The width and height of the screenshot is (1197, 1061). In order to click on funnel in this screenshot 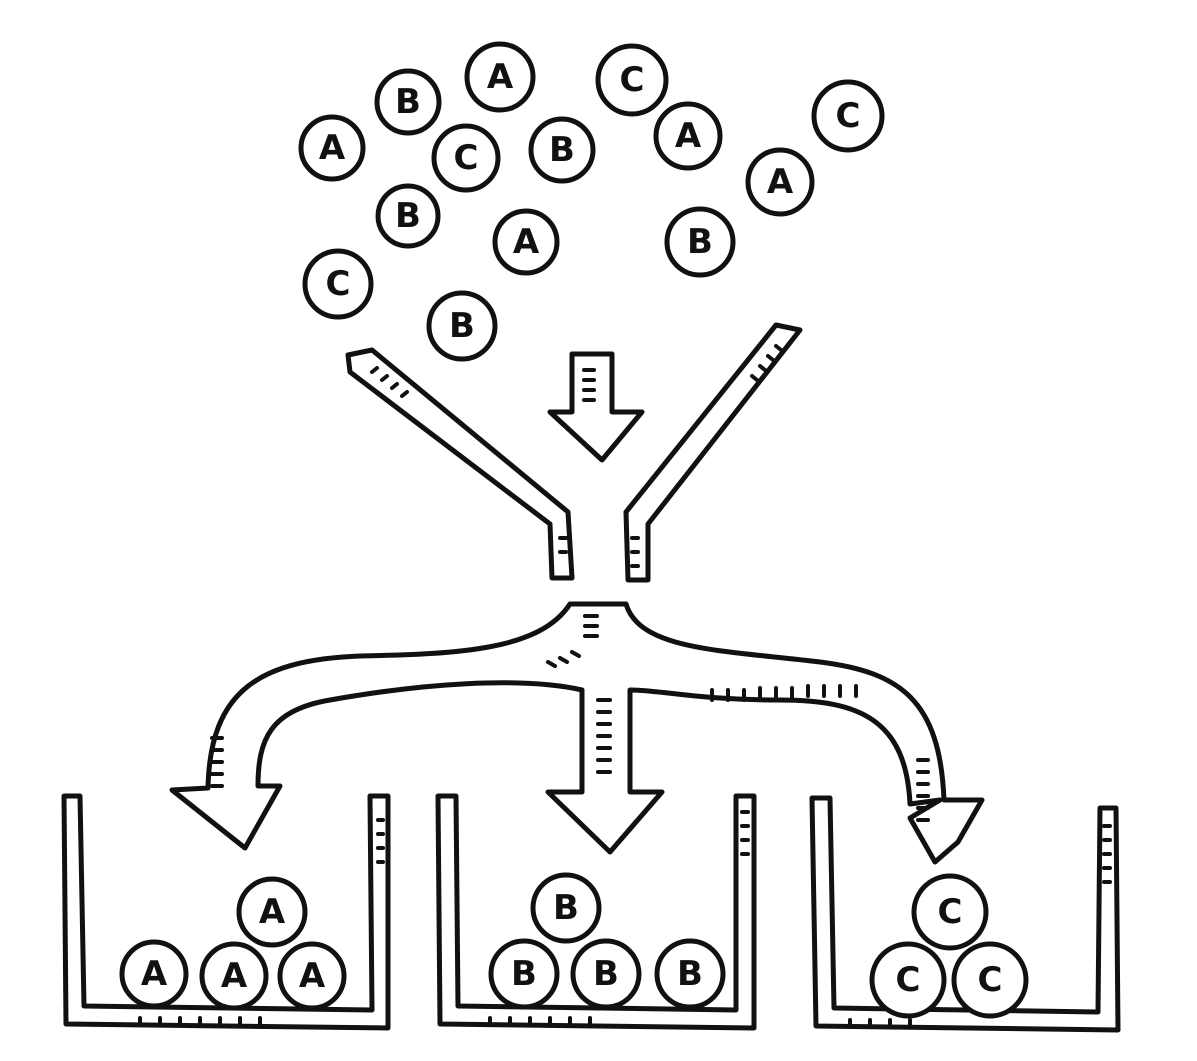, I will do `click(574, 452)`.